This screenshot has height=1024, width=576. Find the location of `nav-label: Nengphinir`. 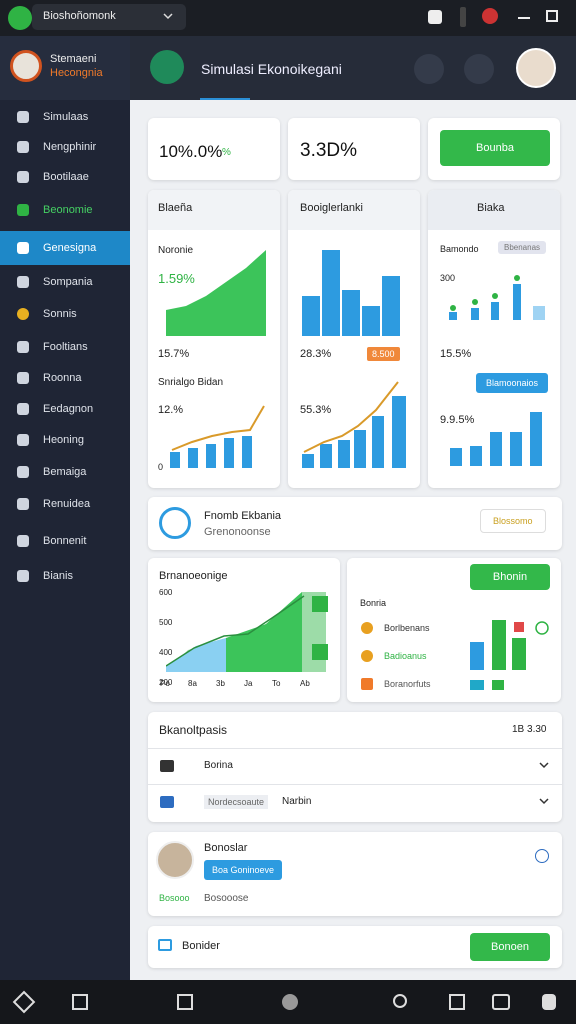

nav-label: Nengphinir is located at coordinates (70, 147).